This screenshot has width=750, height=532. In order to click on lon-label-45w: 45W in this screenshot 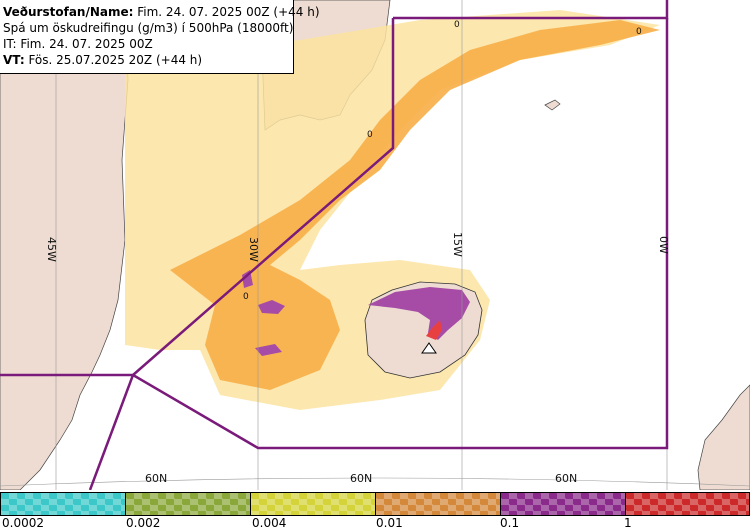, I will do `click(51, 249)`.